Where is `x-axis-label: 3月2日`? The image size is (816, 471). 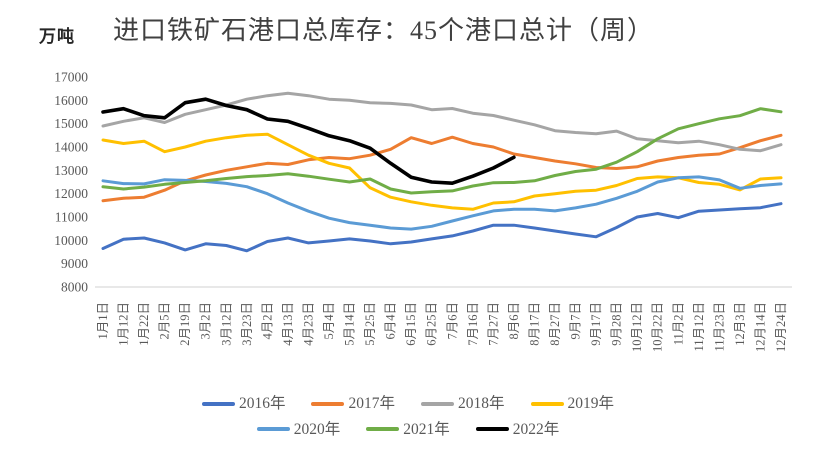 x-axis-label: 3月2日 is located at coordinates (206, 321).